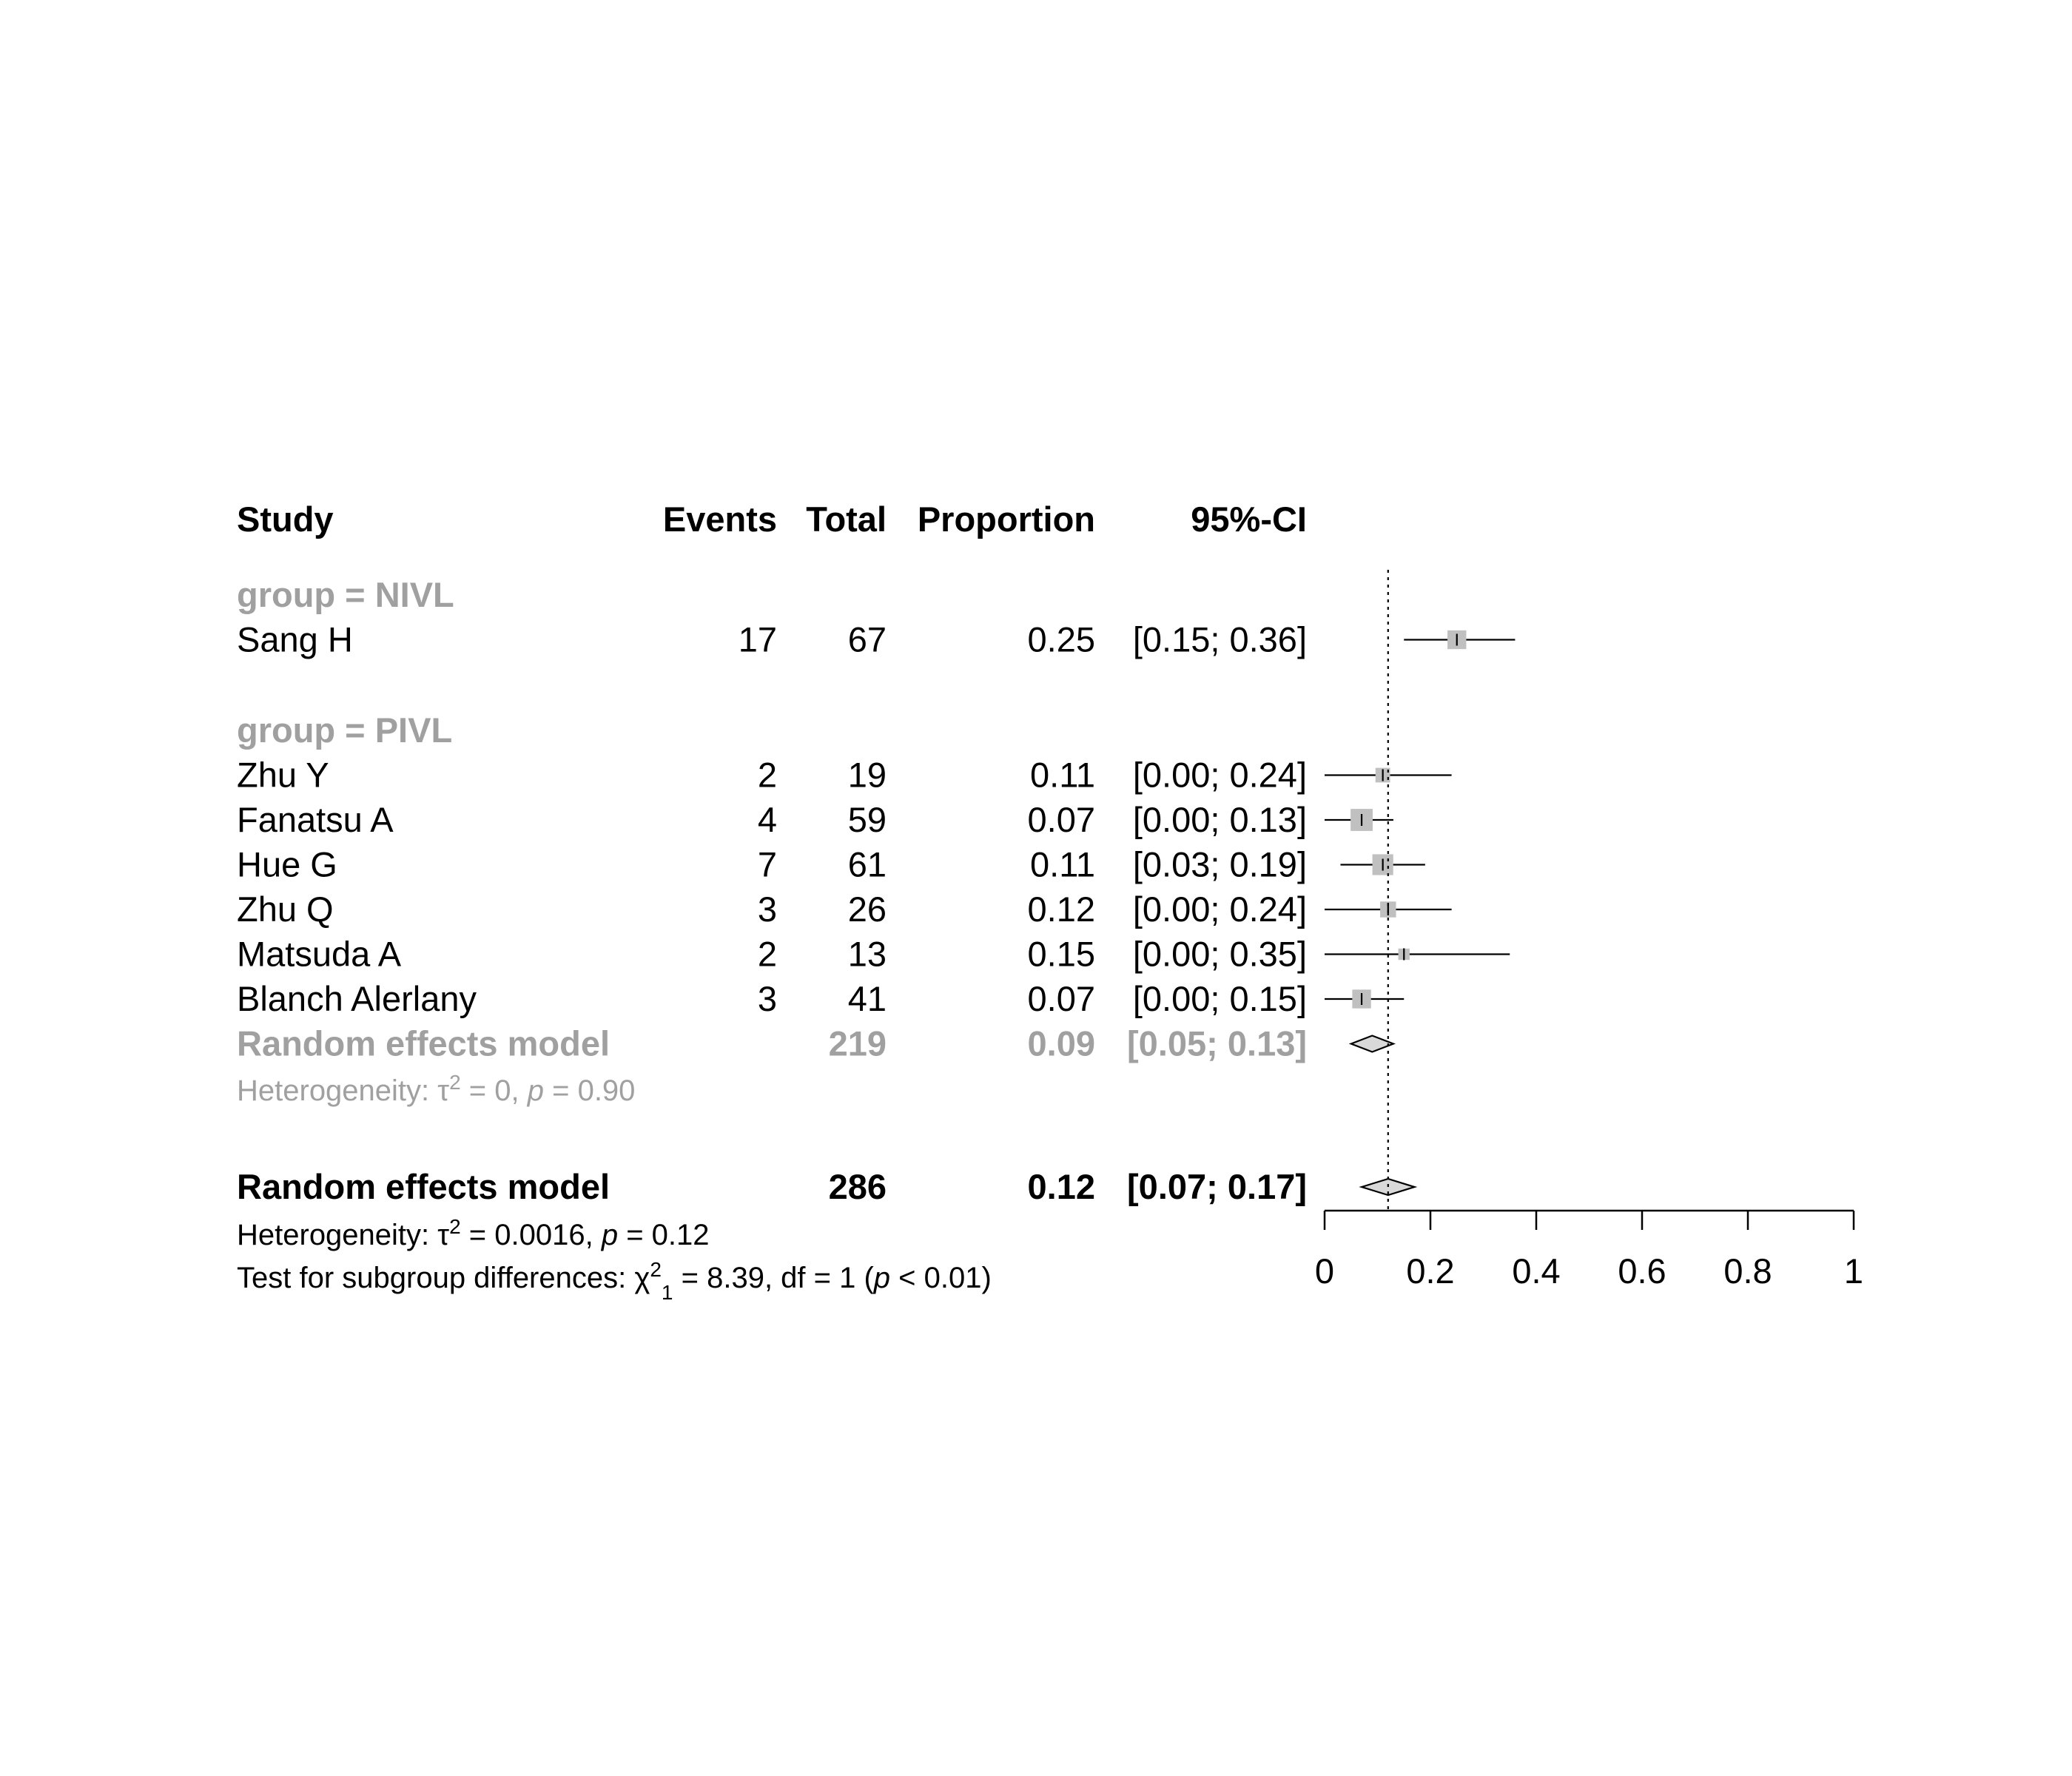 The height and width of the screenshot is (1776, 2072). I want to click on subgroup-heterogeneity-part: = 0.90, so click(589, 1090).